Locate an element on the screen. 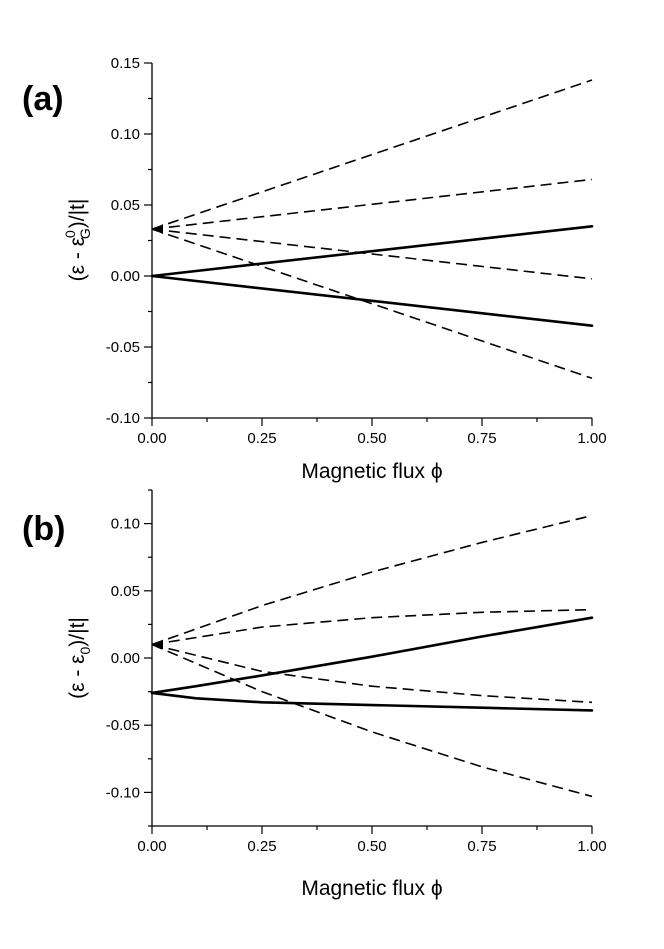 The height and width of the screenshot is (949, 664). panel-label: (a) is located at coordinates (43, 99).